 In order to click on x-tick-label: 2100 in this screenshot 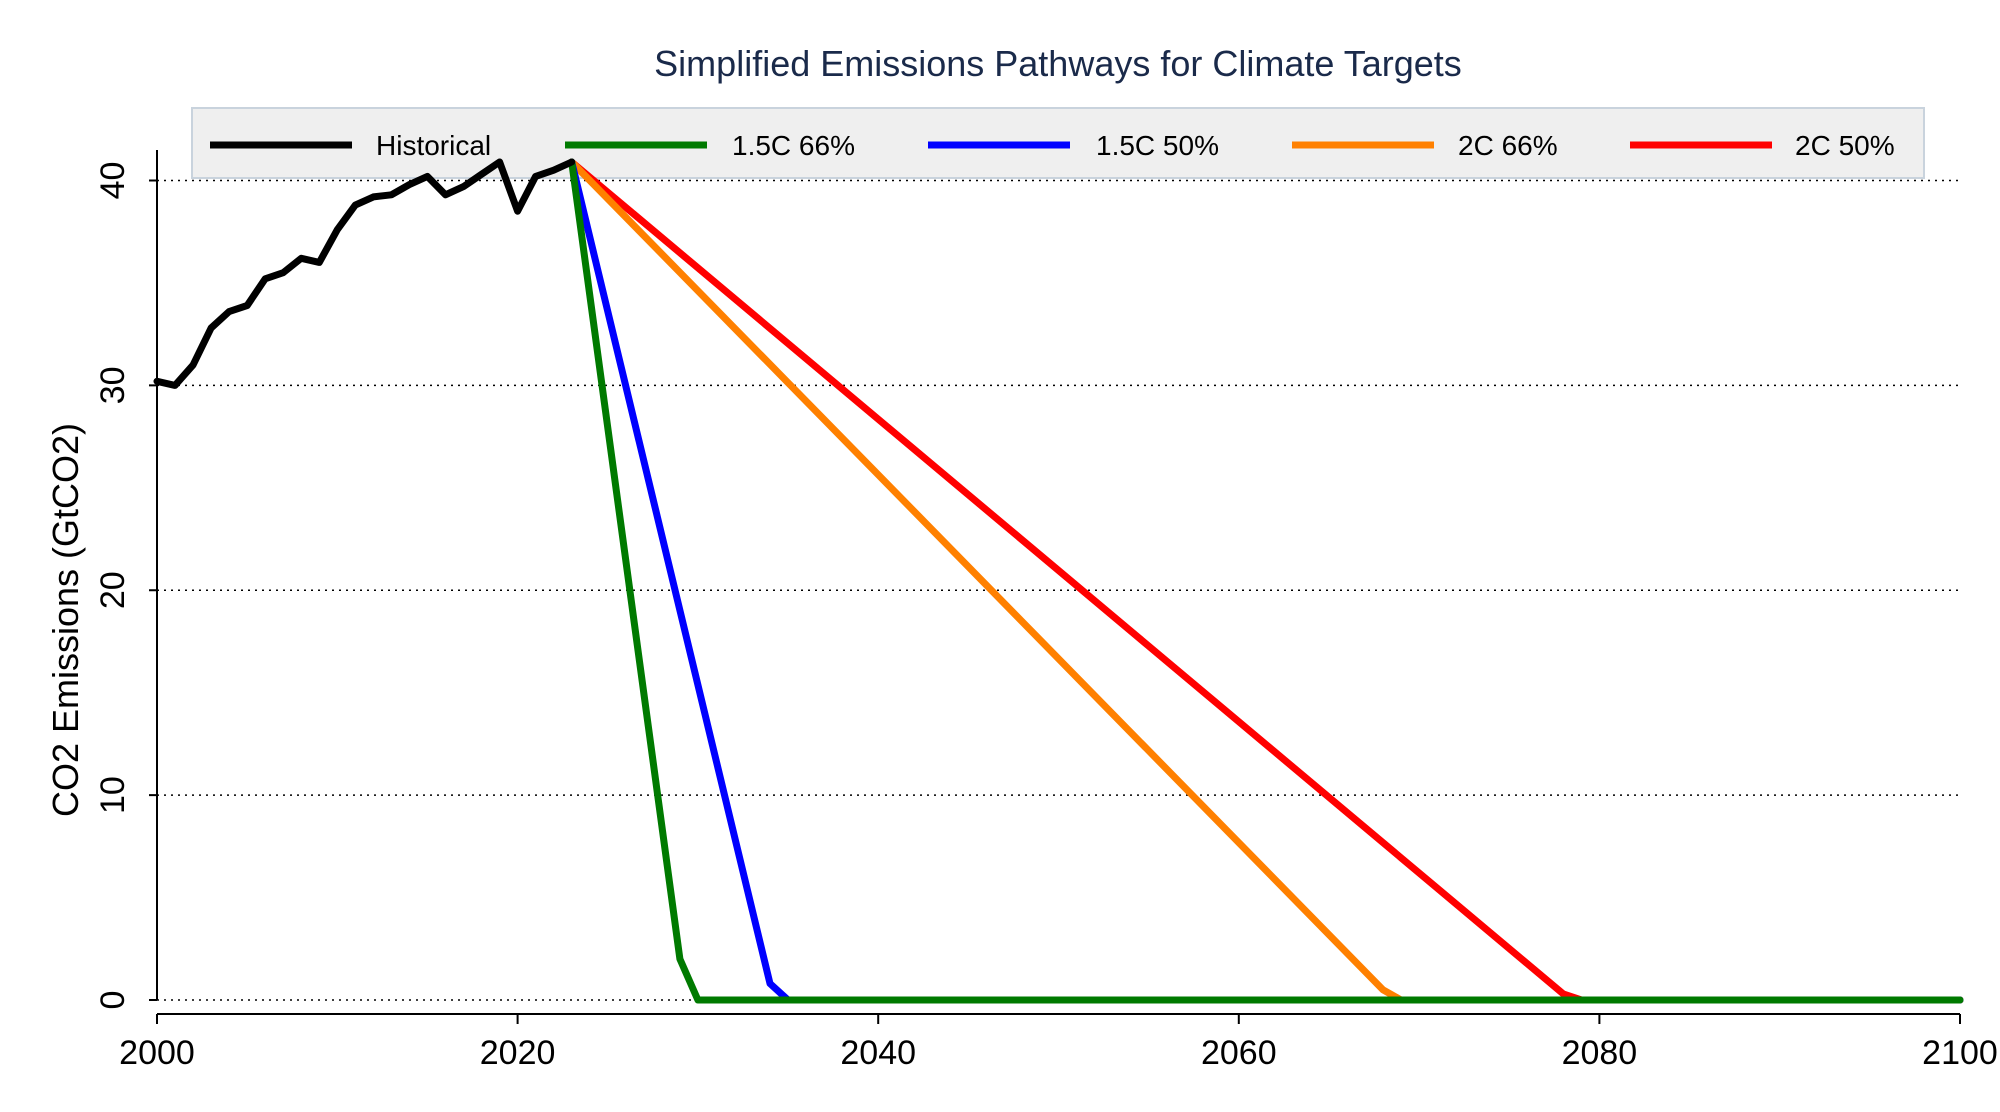, I will do `click(1960, 1053)`.